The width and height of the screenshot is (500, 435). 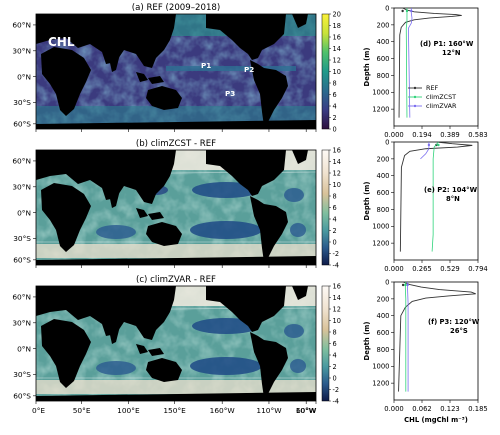 I want to click on panel-title: (c) climZVAR - REF, so click(x=176, y=280).